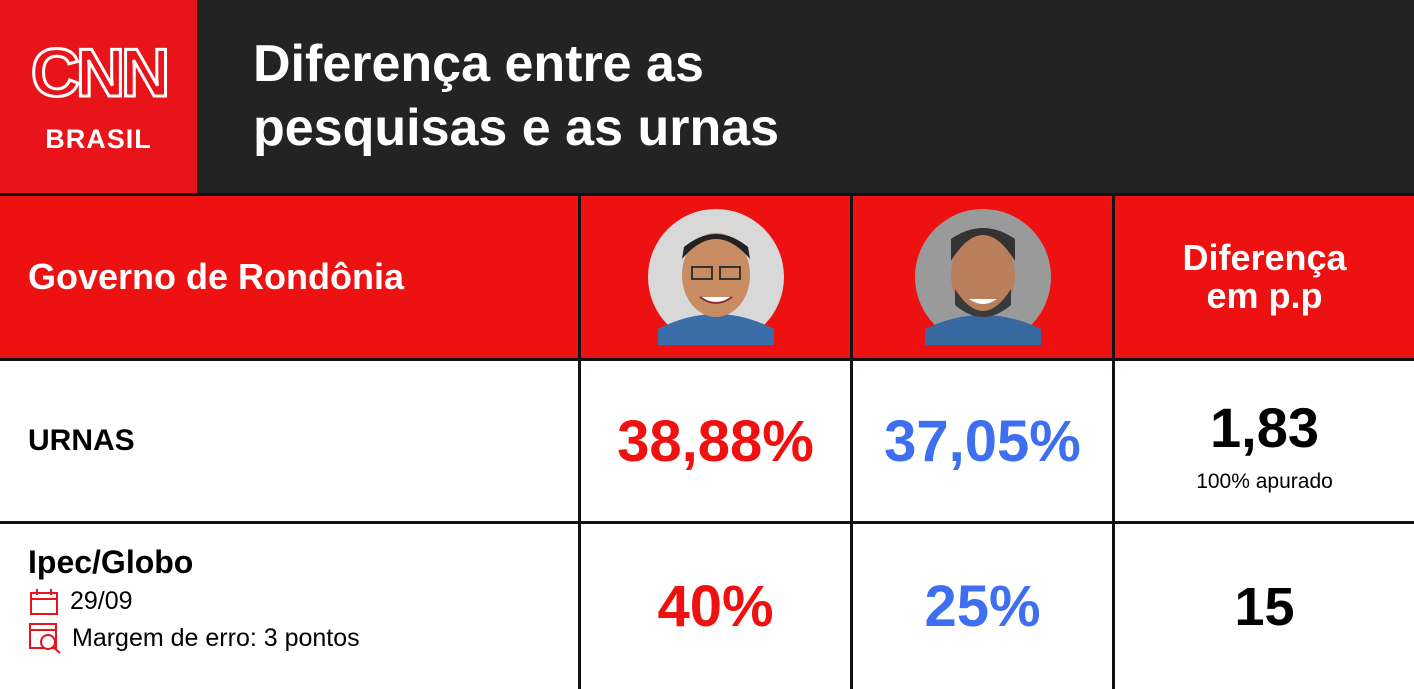 This screenshot has height=689, width=1414. I want to click on margin-line: Margem de erro: 3 pontos, so click(303, 638).